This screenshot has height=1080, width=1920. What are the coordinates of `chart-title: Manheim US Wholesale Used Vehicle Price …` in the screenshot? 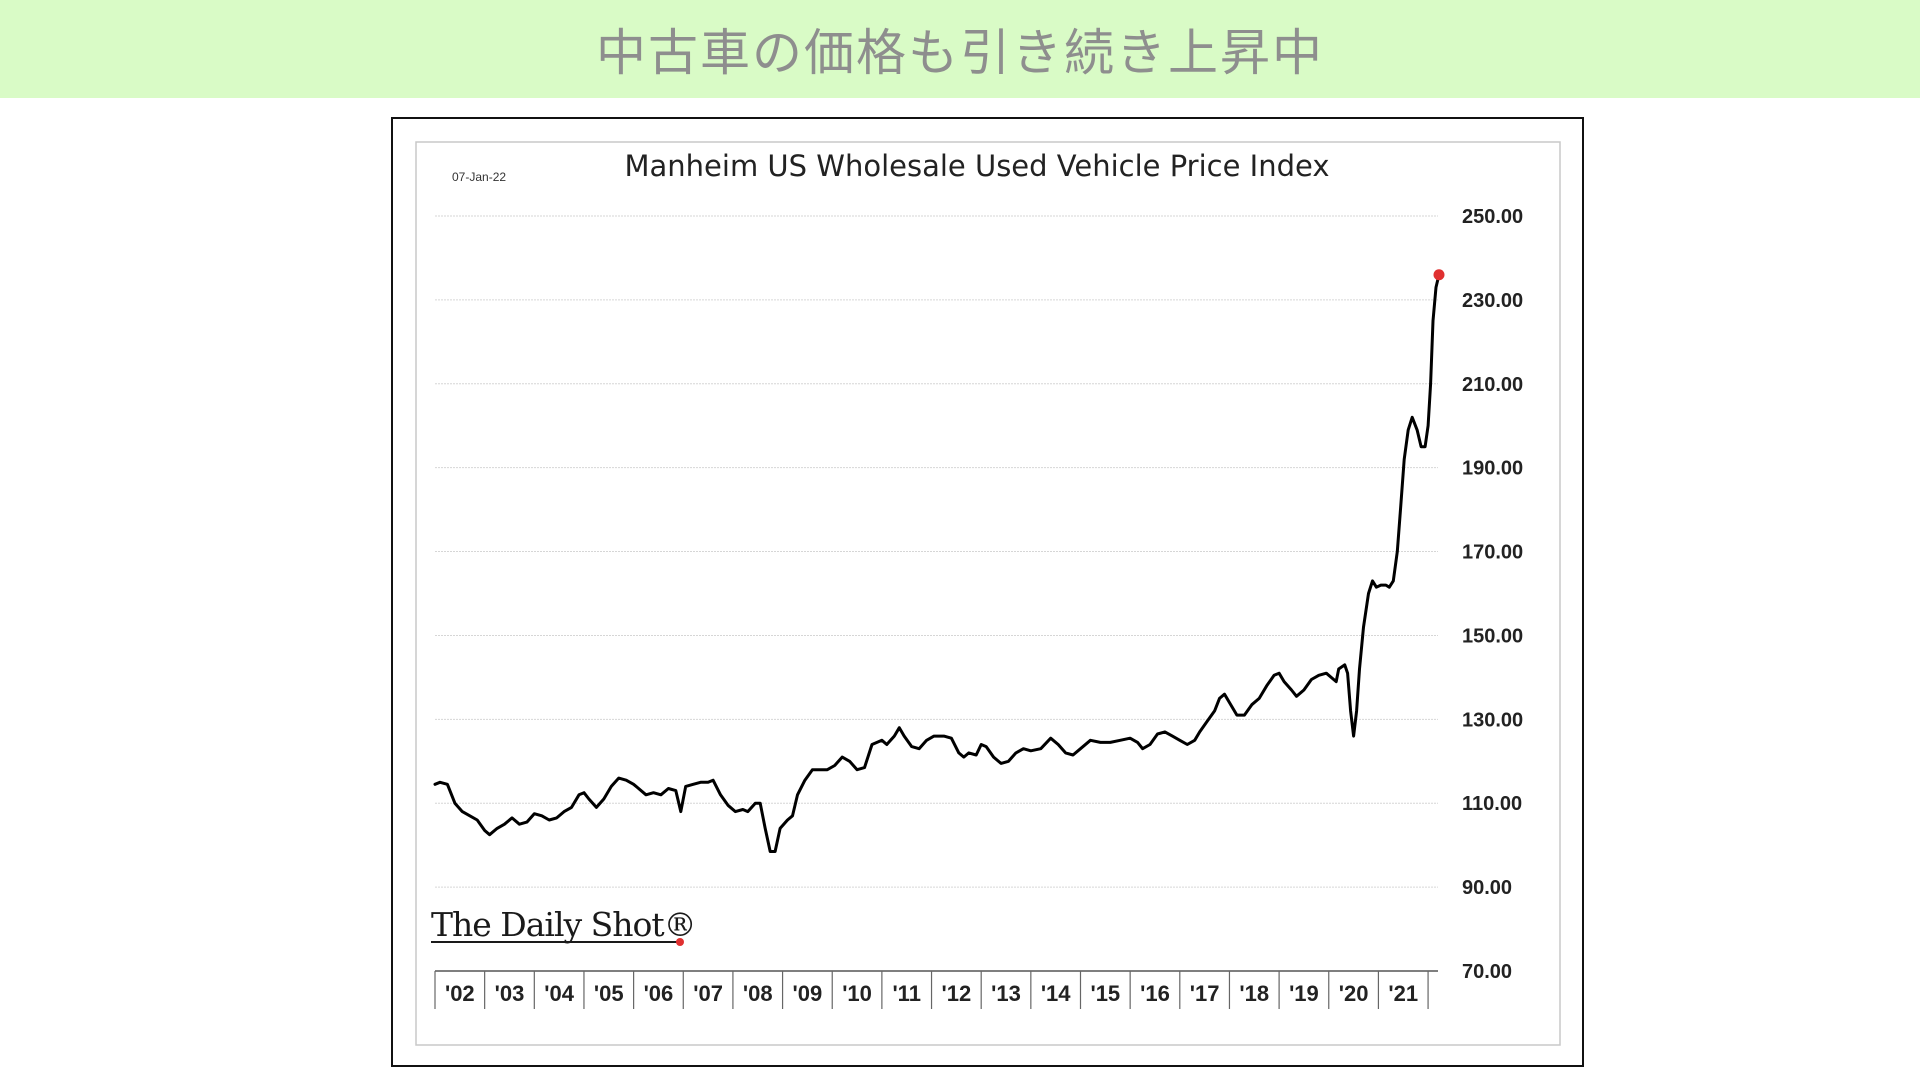 It's located at (977, 166).